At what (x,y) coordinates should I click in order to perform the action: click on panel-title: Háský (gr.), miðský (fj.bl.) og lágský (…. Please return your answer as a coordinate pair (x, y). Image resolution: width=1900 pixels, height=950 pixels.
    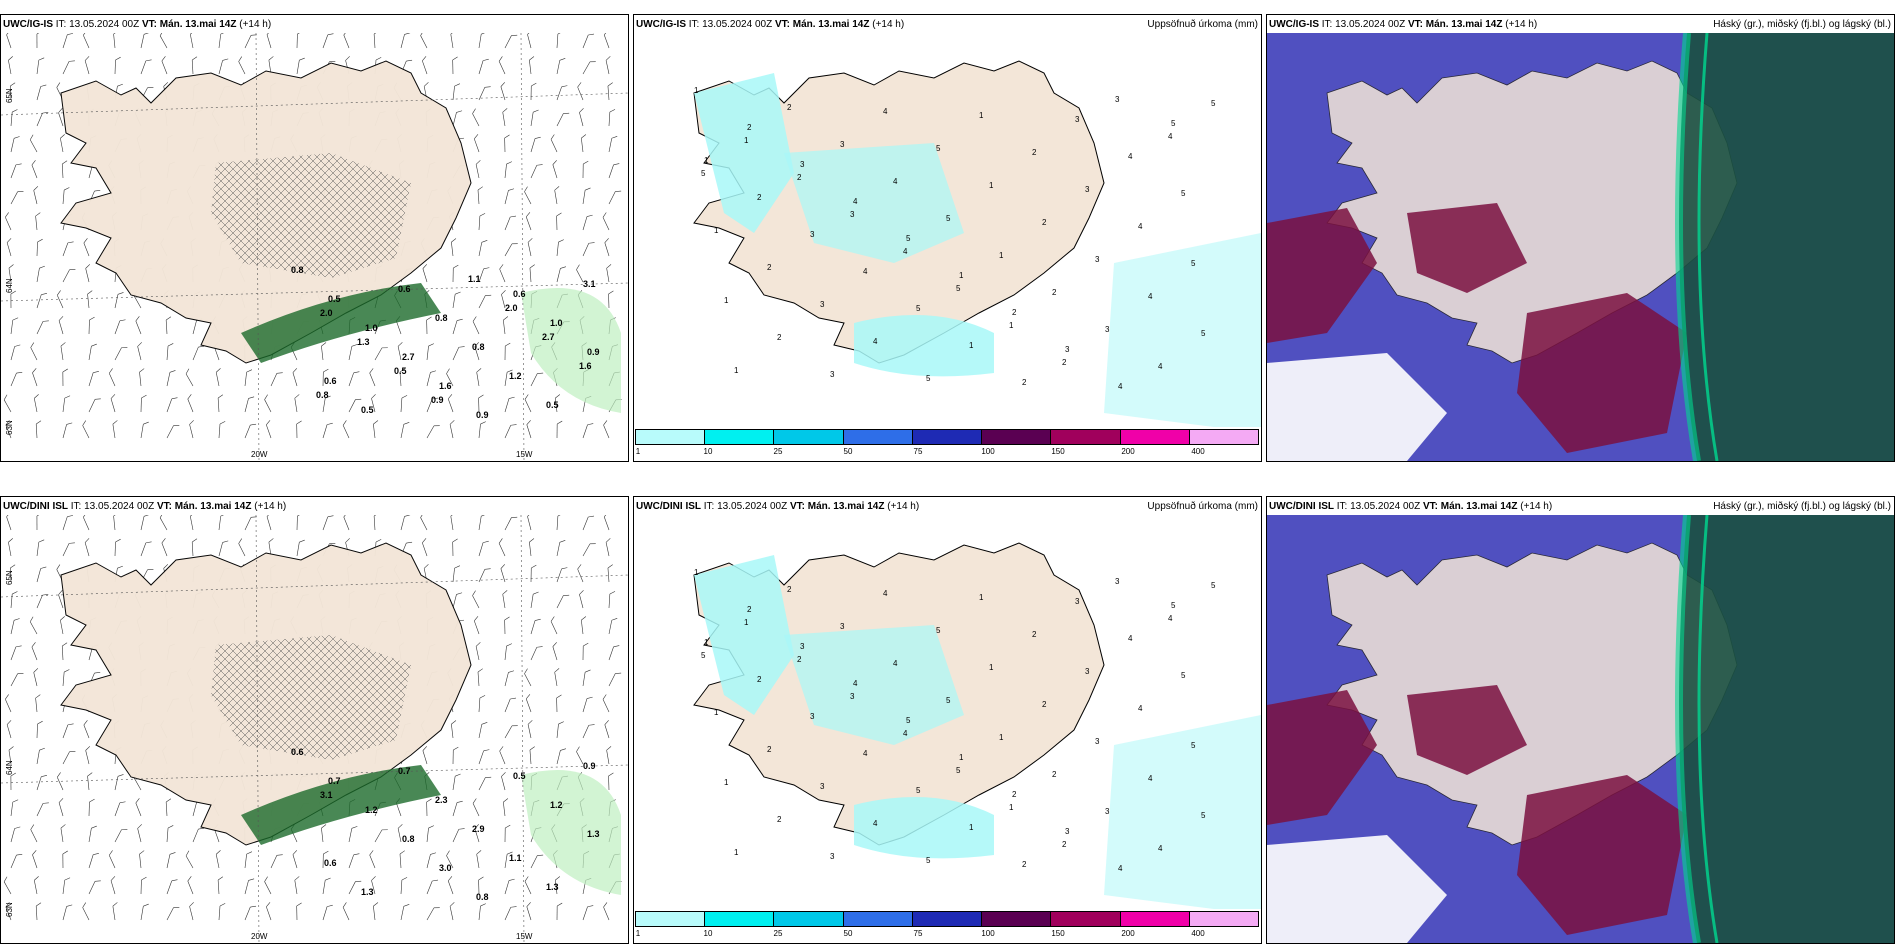
    Looking at the image, I should click on (1802, 506).